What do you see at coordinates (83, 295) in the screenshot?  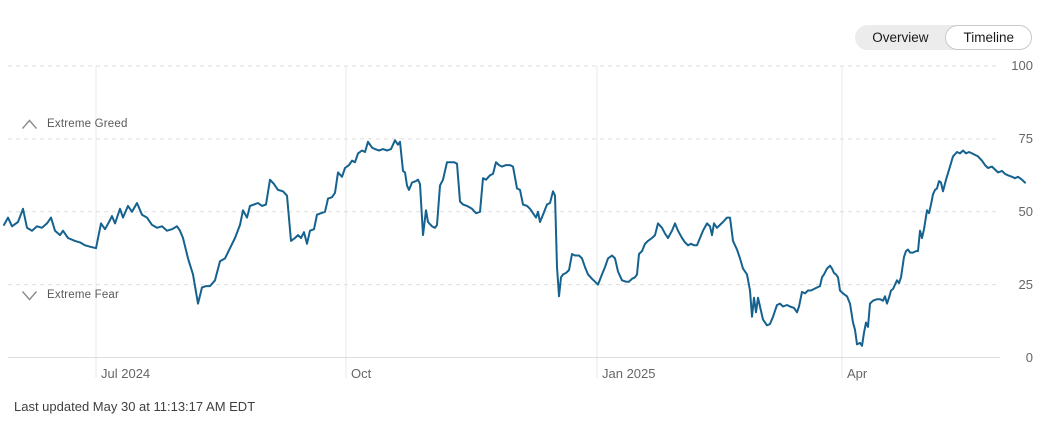 I see `extreme-fear-text: Extreme Fear` at bounding box center [83, 295].